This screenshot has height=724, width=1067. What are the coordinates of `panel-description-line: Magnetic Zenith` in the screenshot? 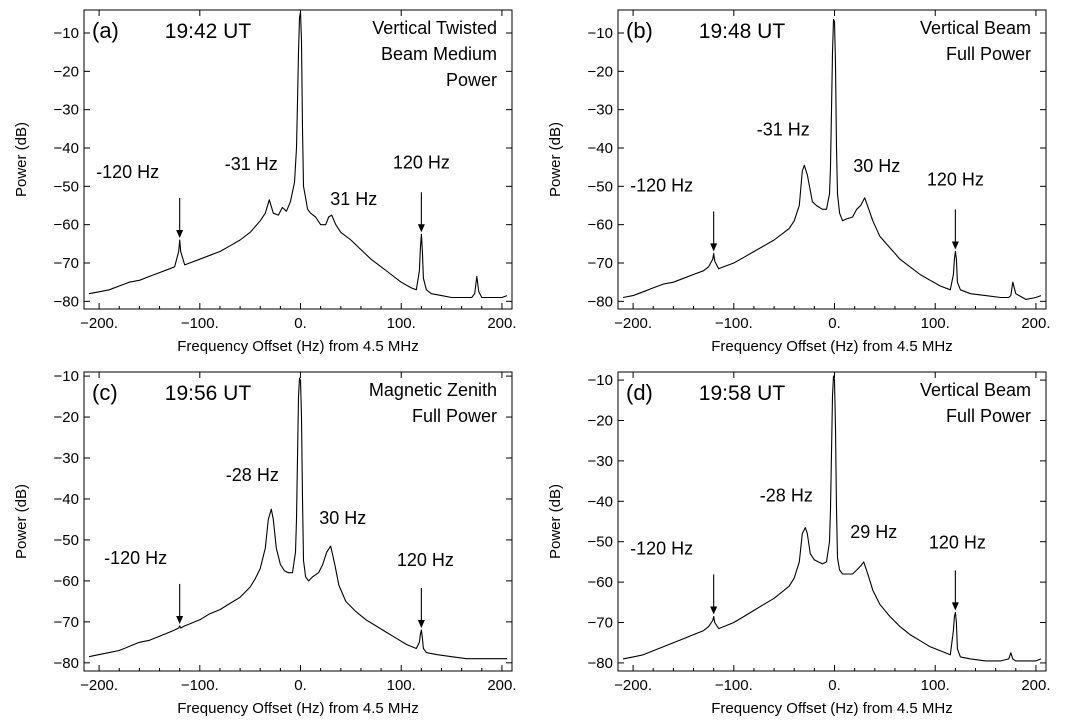 It's located at (433, 390).